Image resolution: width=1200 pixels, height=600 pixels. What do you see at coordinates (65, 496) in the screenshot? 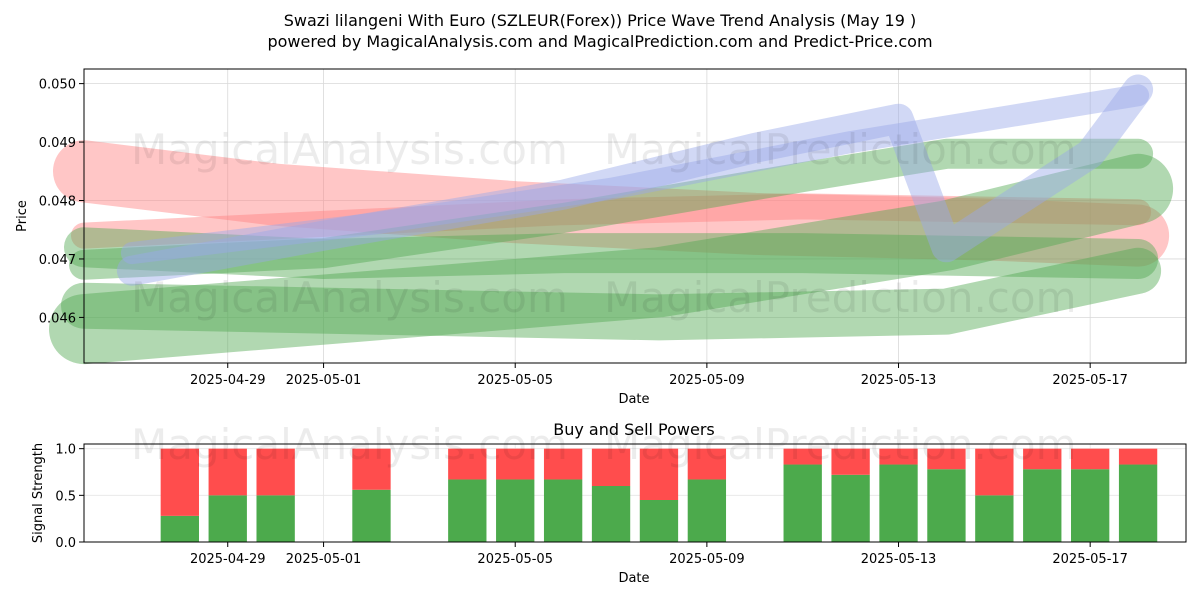
I see `power-y-tick-label: 0.5` at bounding box center [65, 496].